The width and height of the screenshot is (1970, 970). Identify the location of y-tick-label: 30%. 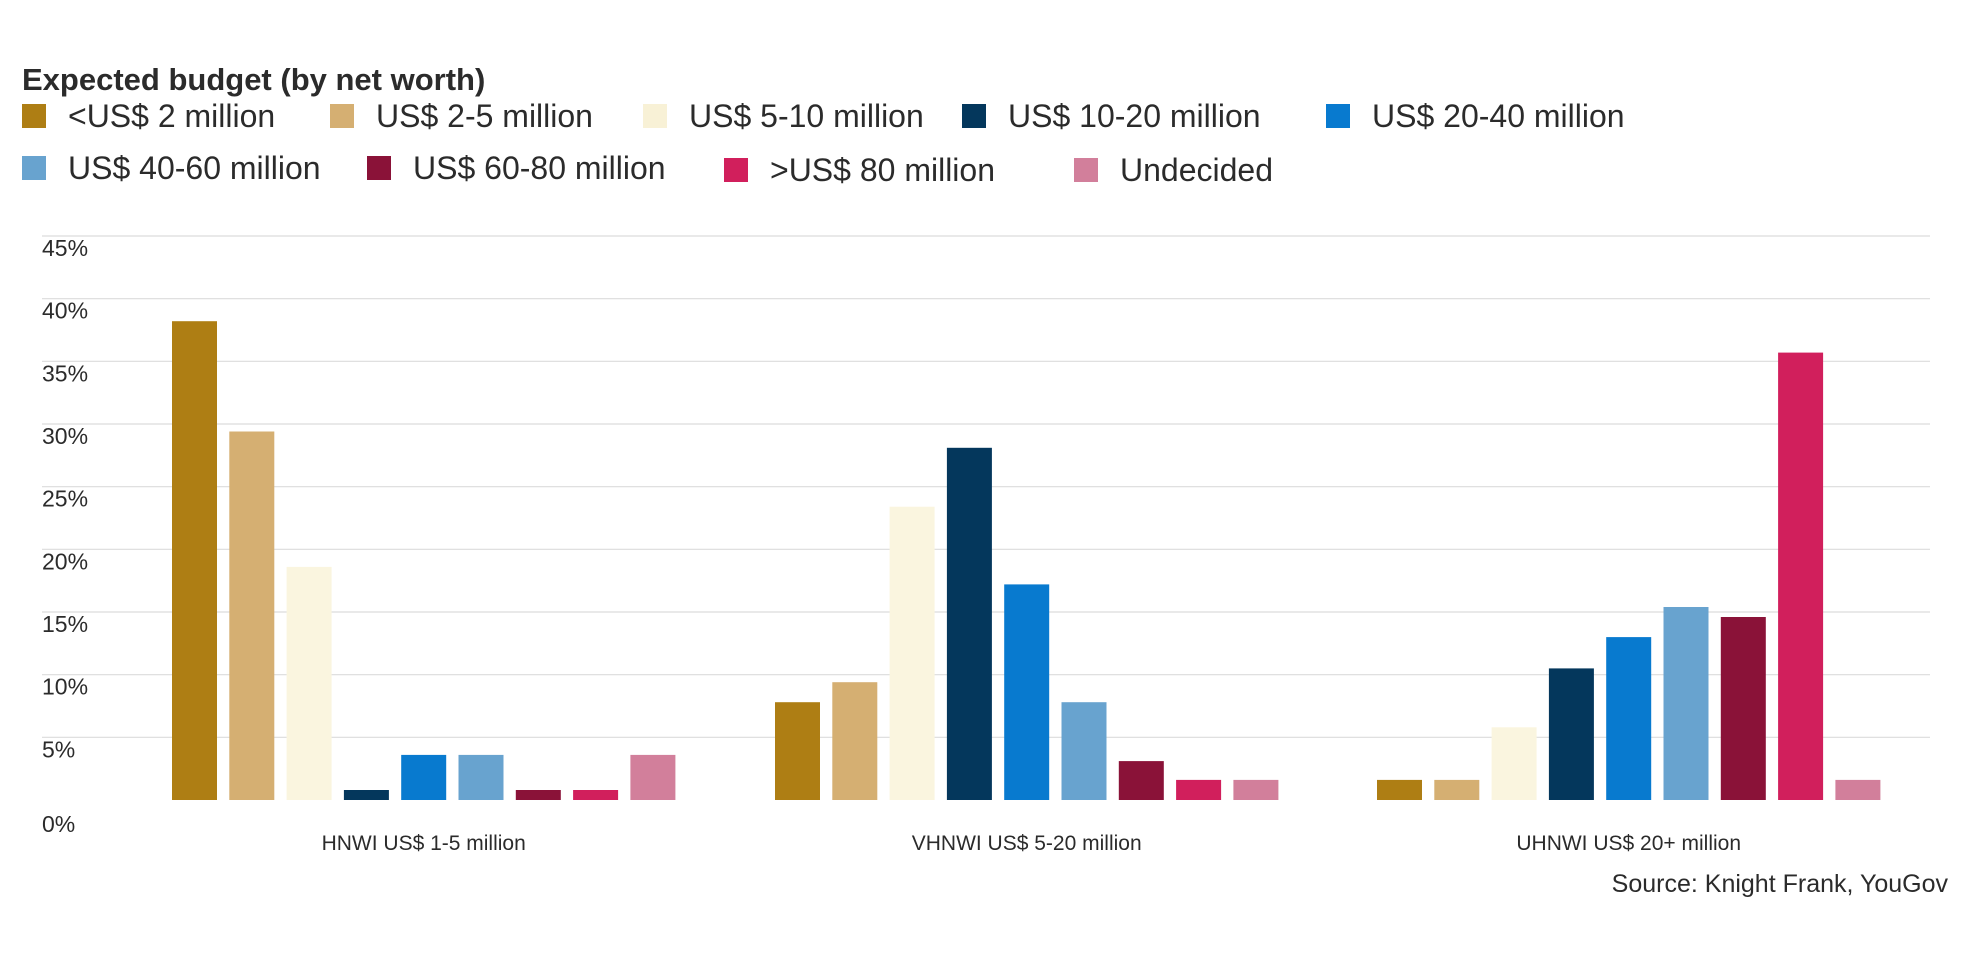
(65, 436).